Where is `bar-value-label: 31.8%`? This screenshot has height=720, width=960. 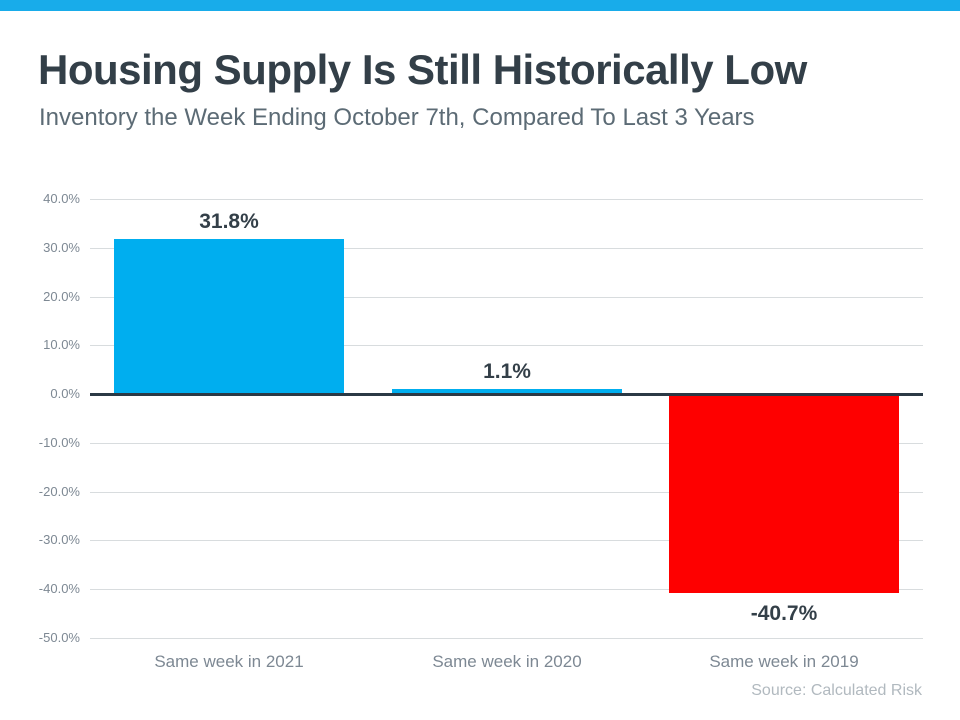 bar-value-label: 31.8% is located at coordinates (229, 221).